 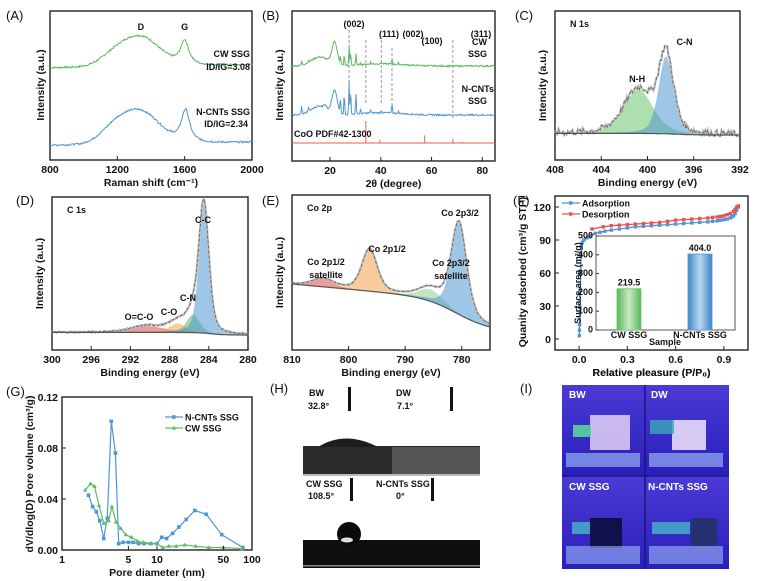 I want to click on cw-ssg-dark-sample, so click(x=606, y=533).